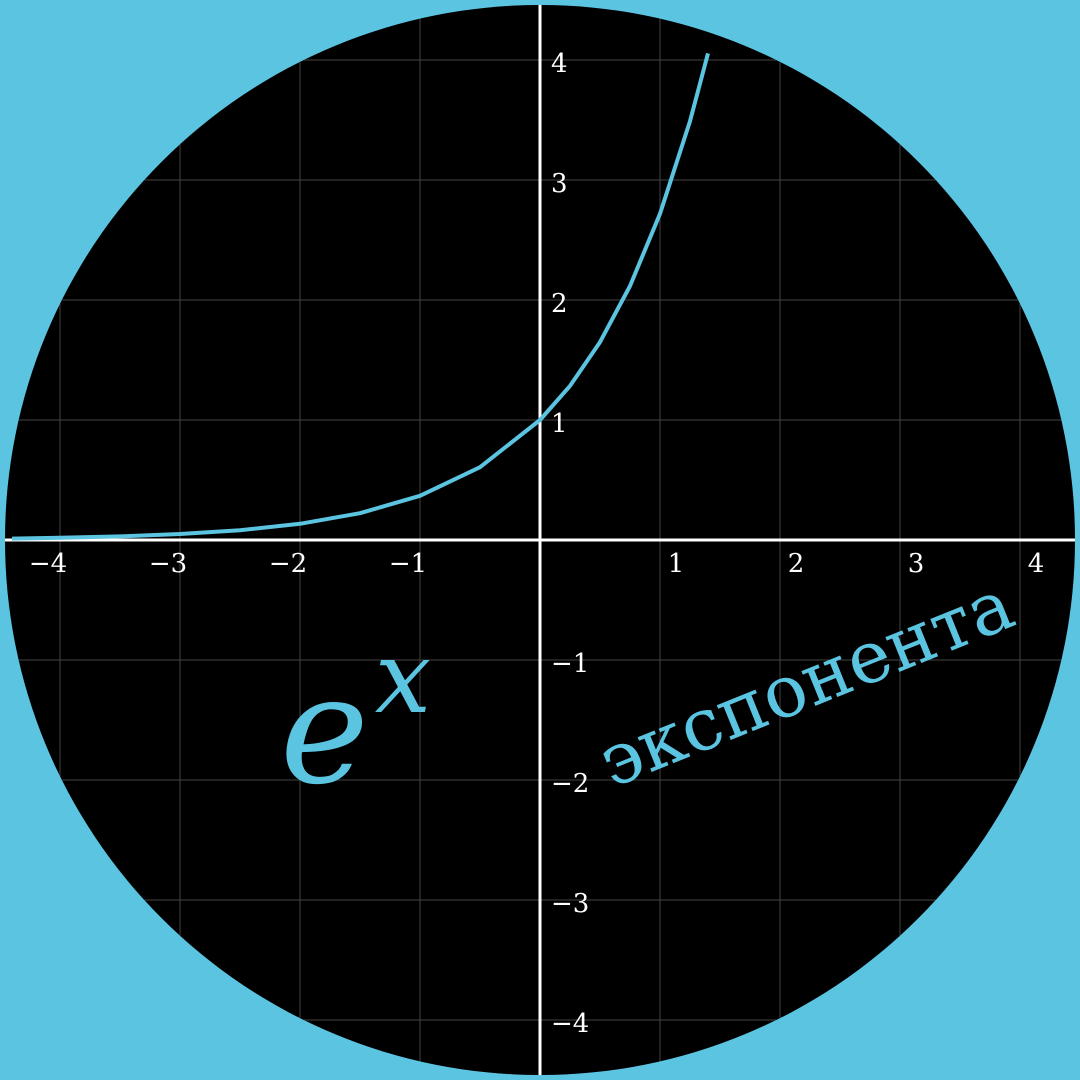 Image resolution: width=1080 pixels, height=1080 pixels. Describe the element at coordinates (559, 304) in the screenshot. I see `y-tick-label: 2` at that location.